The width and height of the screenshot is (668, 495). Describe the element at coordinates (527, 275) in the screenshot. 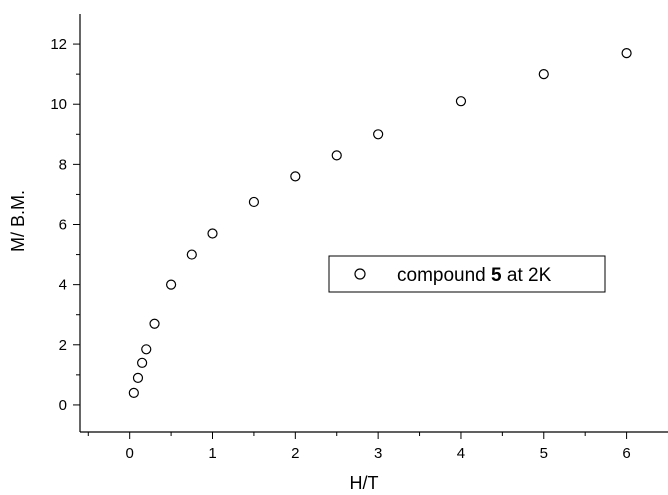

I see `legend-label-suffix: at 2K` at that location.